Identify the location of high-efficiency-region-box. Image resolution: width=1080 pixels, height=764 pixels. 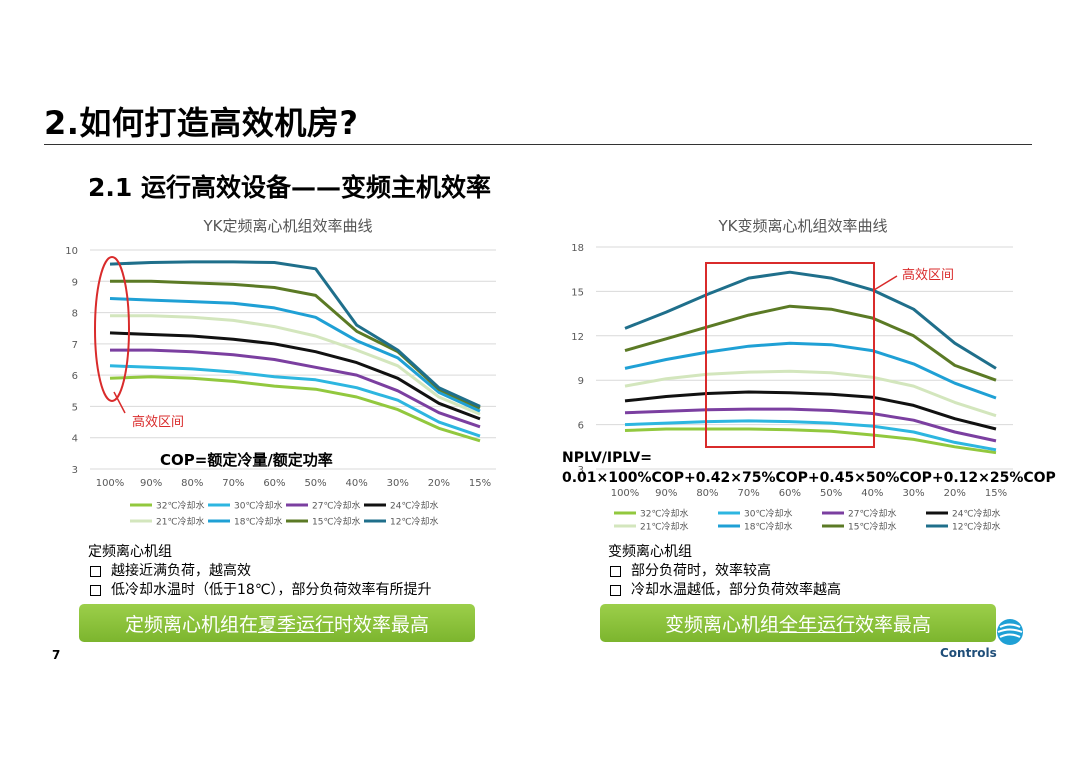
(790, 355).